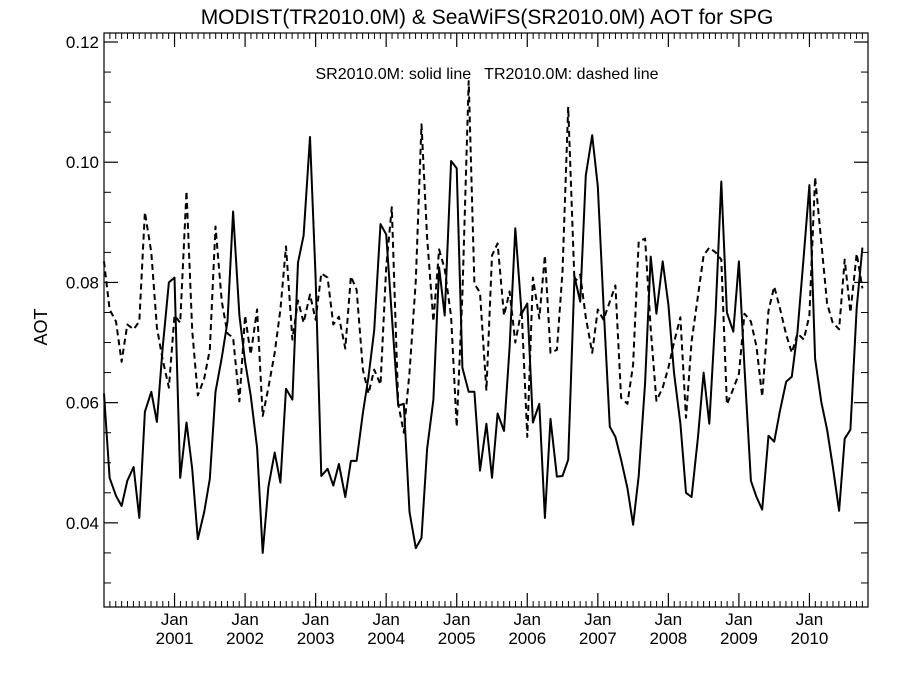 This screenshot has height=675, width=900. What do you see at coordinates (245, 638) in the screenshot?
I see `x-tick-year: 2002` at bounding box center [245, 638].